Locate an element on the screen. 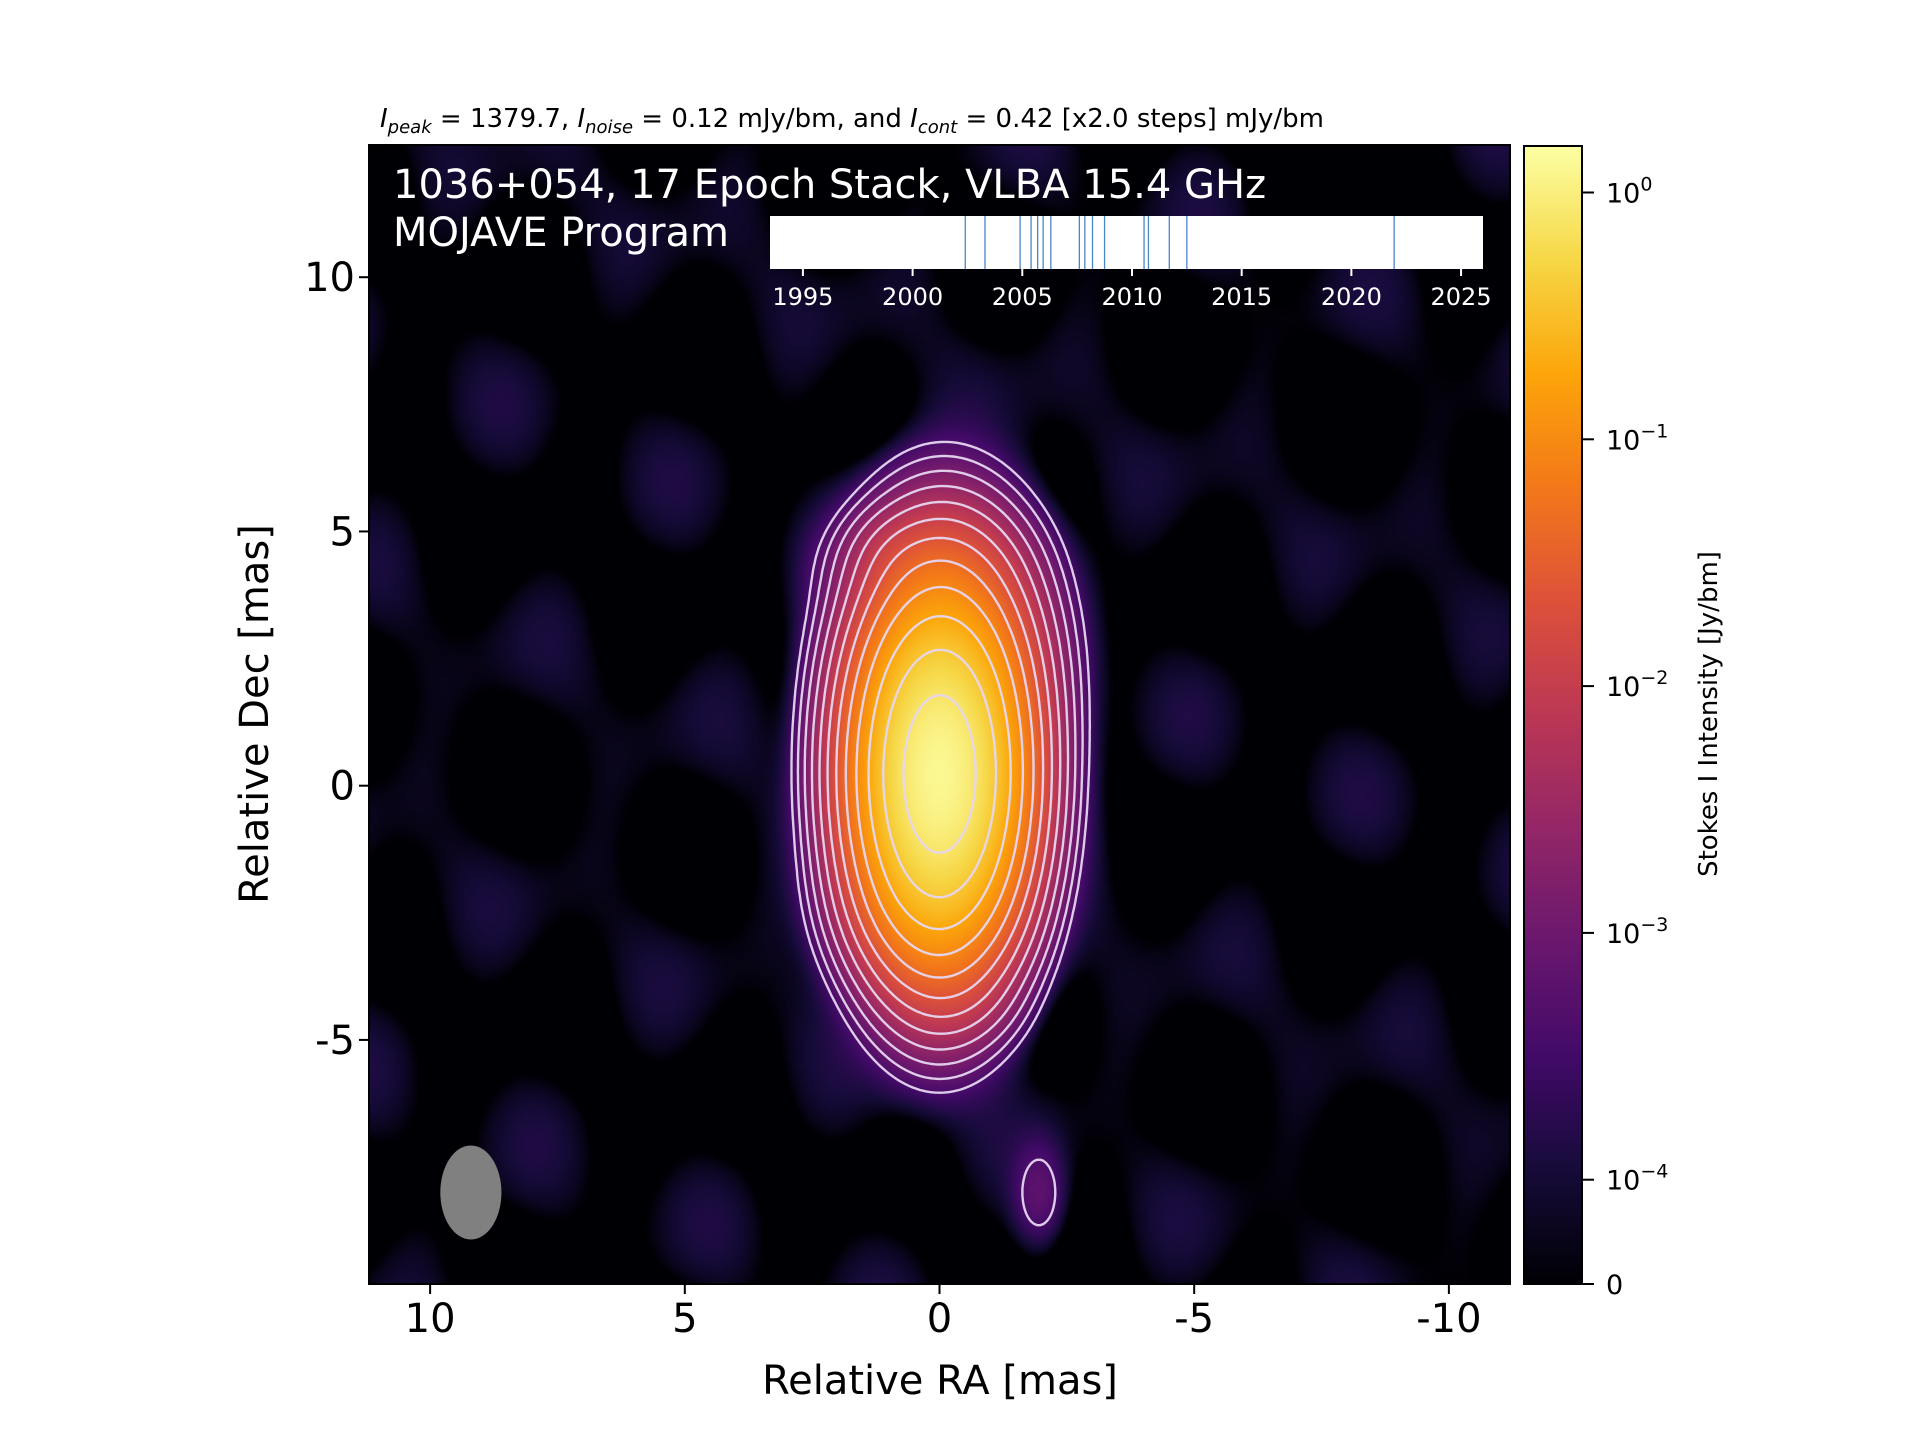 The width and height of the screenshot is (1920, 1440). y-axis-label: Relative Dec [mas] is located at coordinates (255, 714).